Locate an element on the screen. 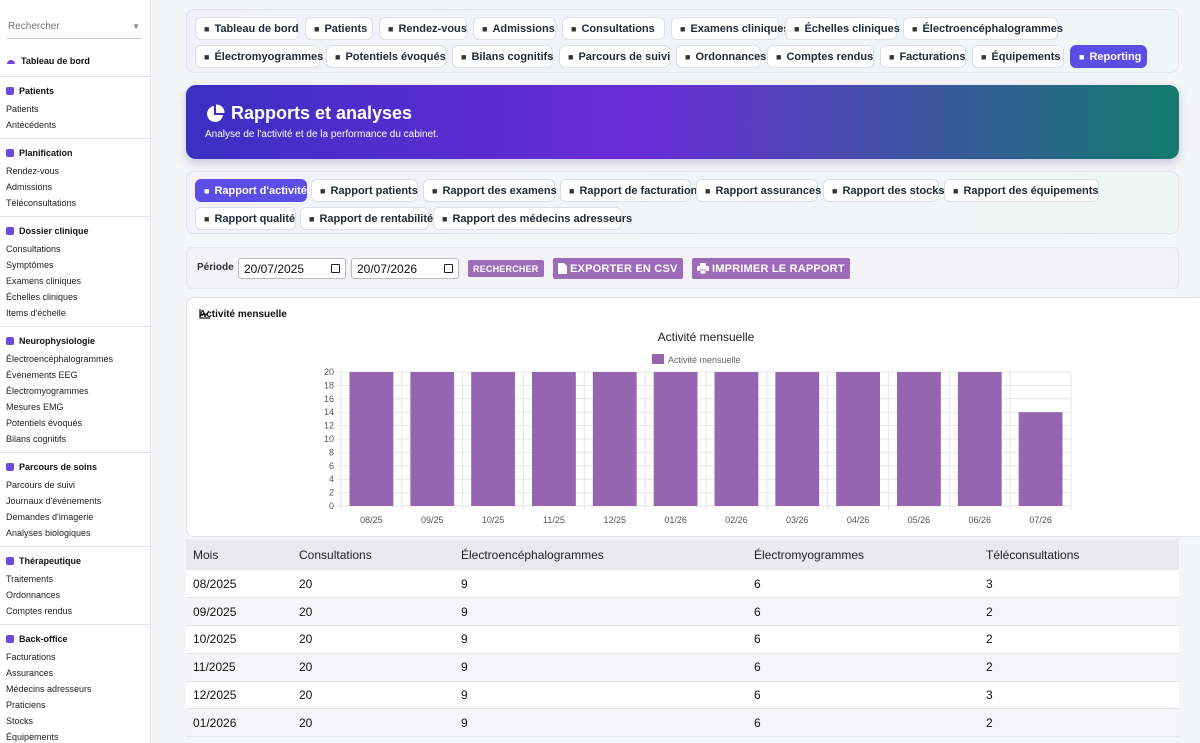 Image resolution: width=1200 pixels, height=743 pixels. nav-tab: ■ Parcours de suivi is located at coordinates (614, 56).